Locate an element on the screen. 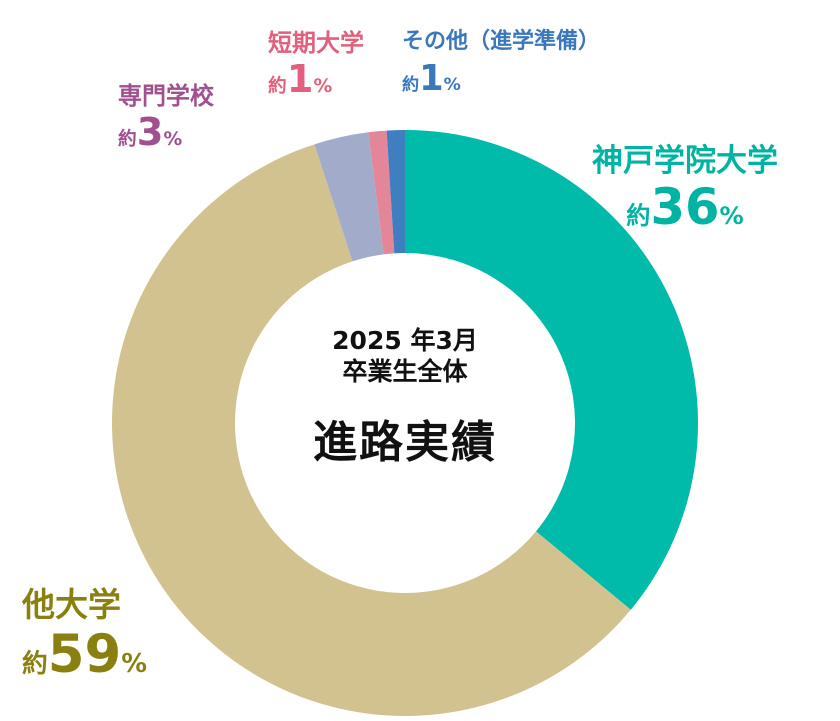 The height and width of the screenshot is (721, 840). label-name: 短期大学 is located at coordinates (316, 43).